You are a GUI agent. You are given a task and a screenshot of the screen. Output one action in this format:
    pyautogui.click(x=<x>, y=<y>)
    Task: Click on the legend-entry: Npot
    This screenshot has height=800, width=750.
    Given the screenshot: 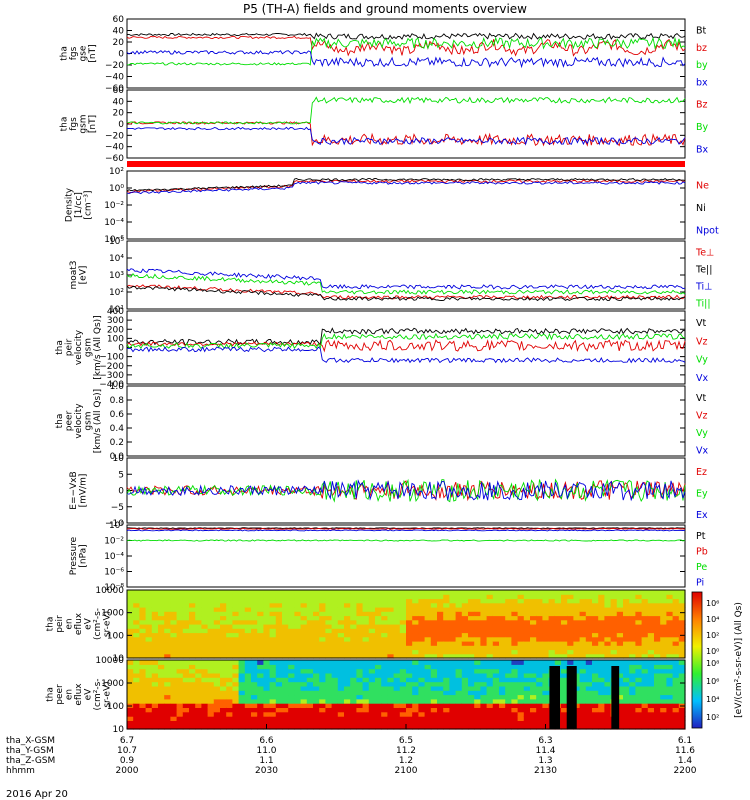 What is the action you would take?
    pyautogui.click(x=707, y=231)
    